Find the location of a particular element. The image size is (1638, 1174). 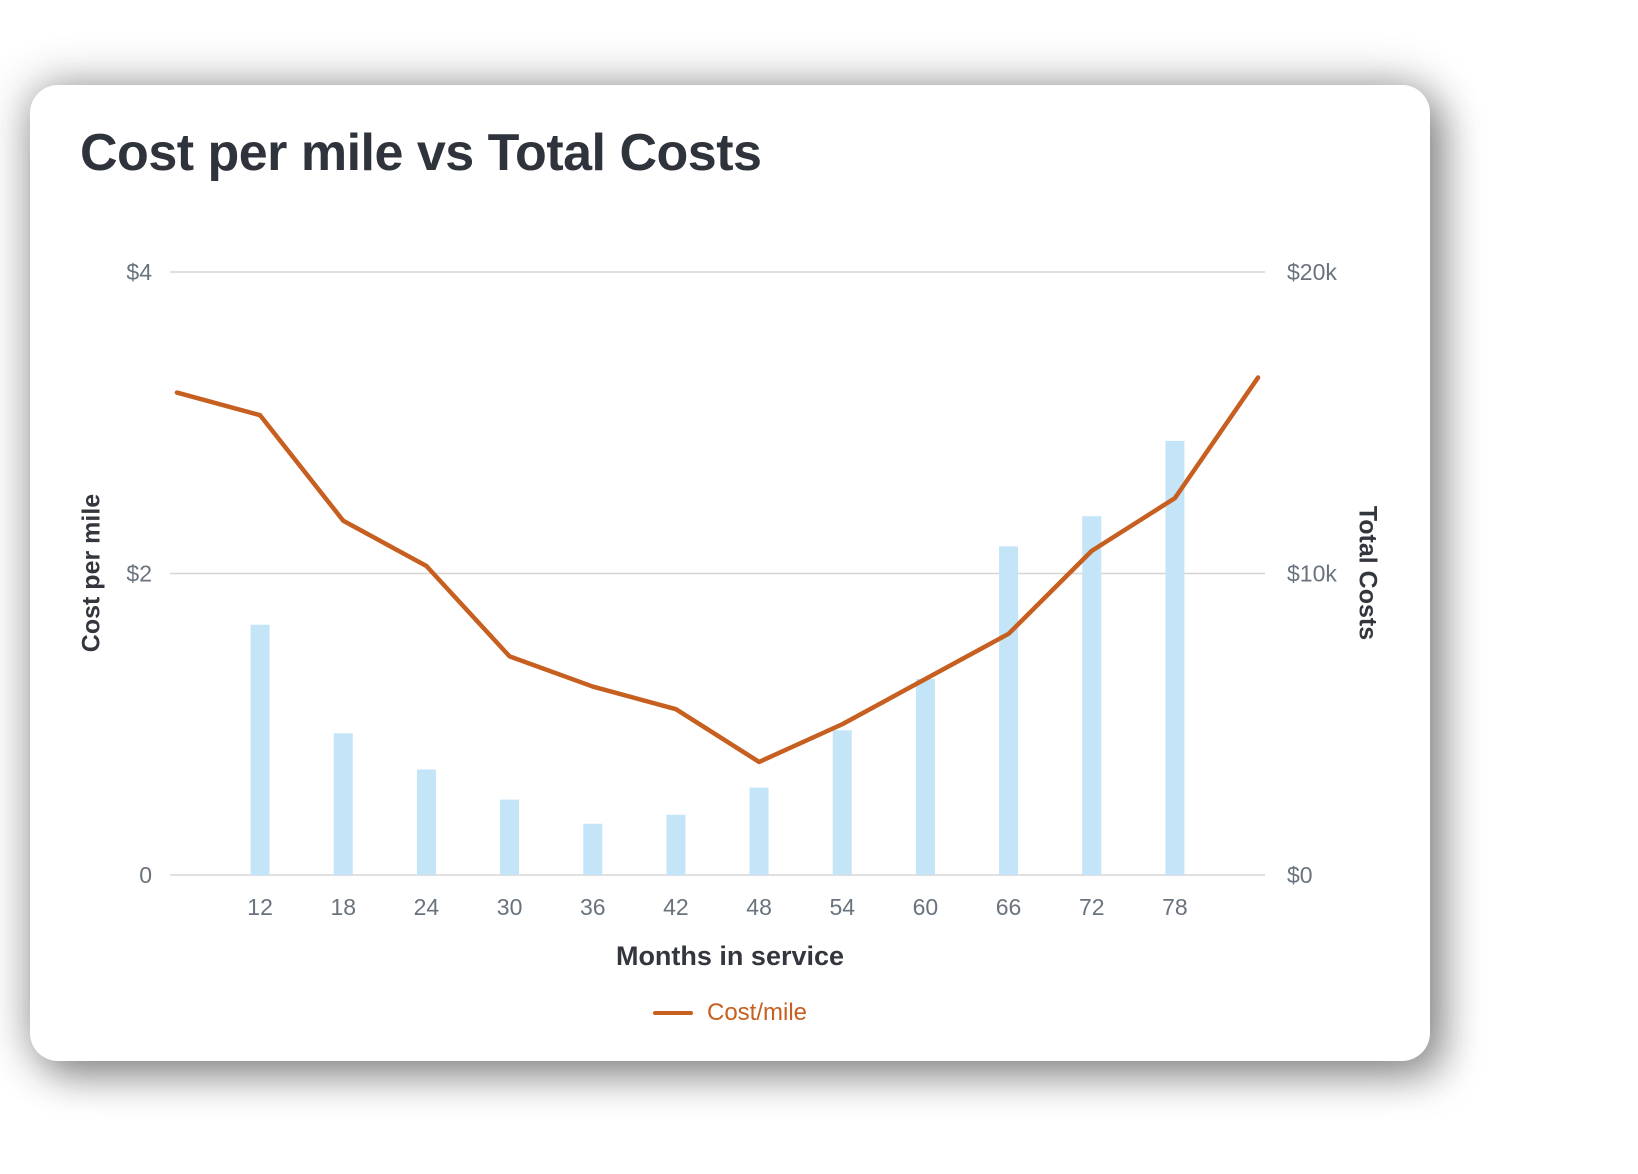

x-tick-label: 18 is located at coordinates (343, 907).